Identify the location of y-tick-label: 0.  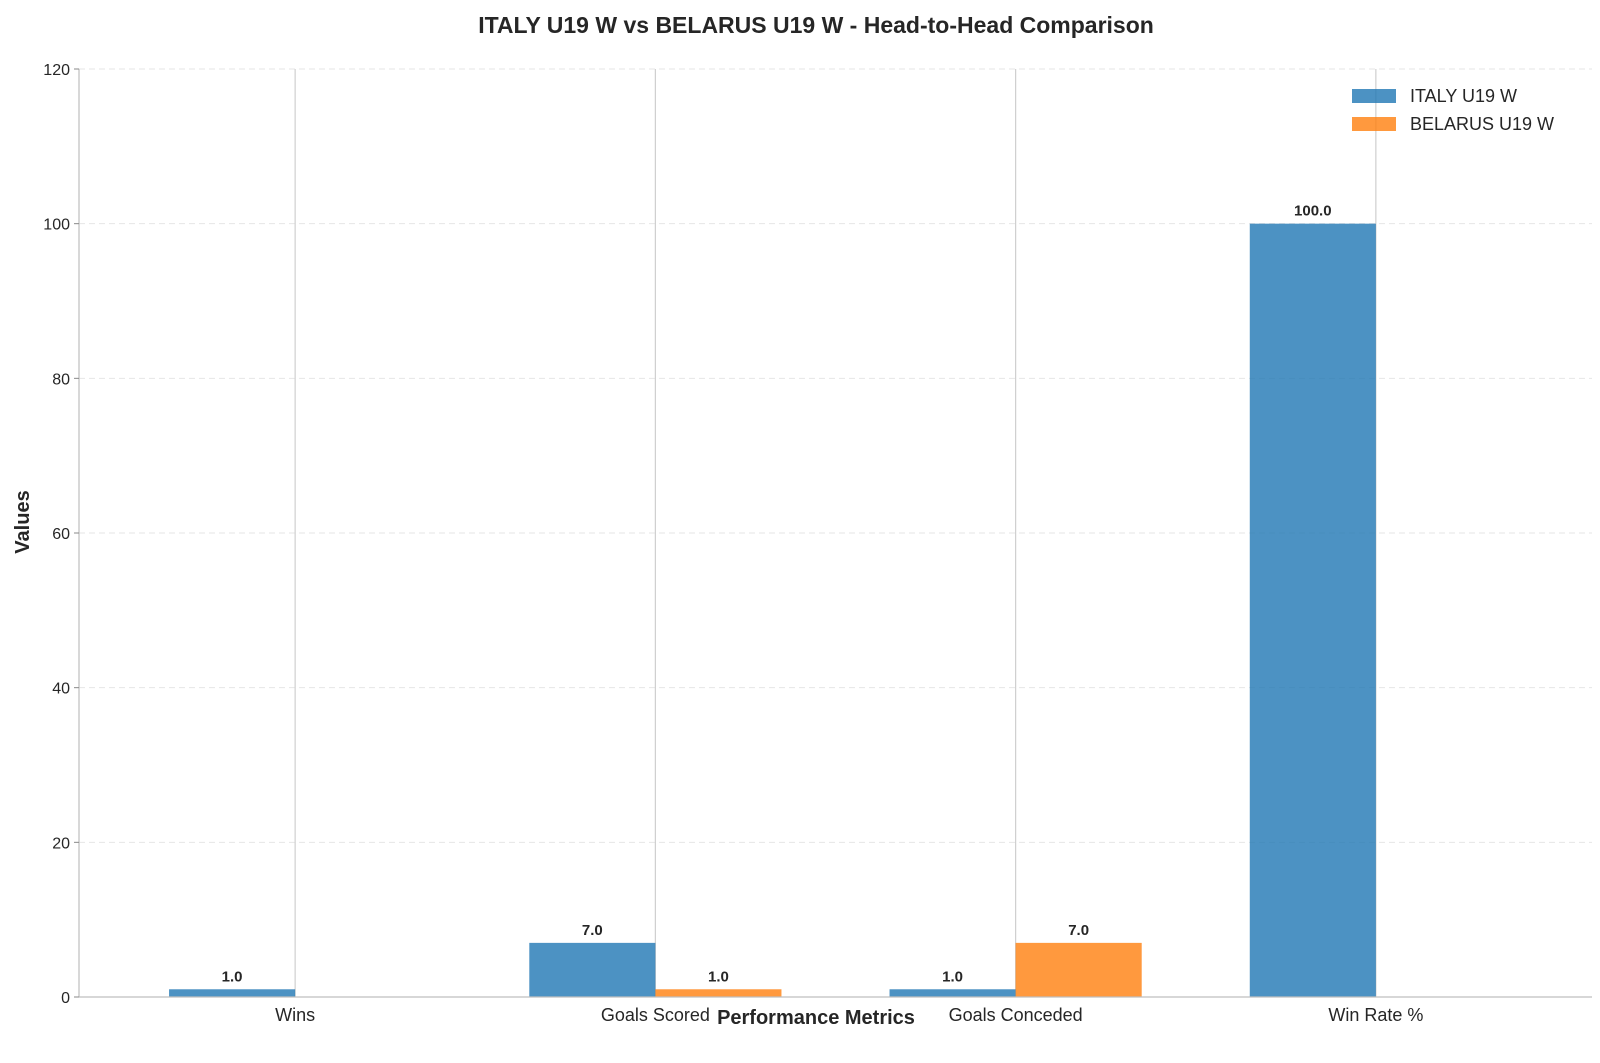
(65, 998).